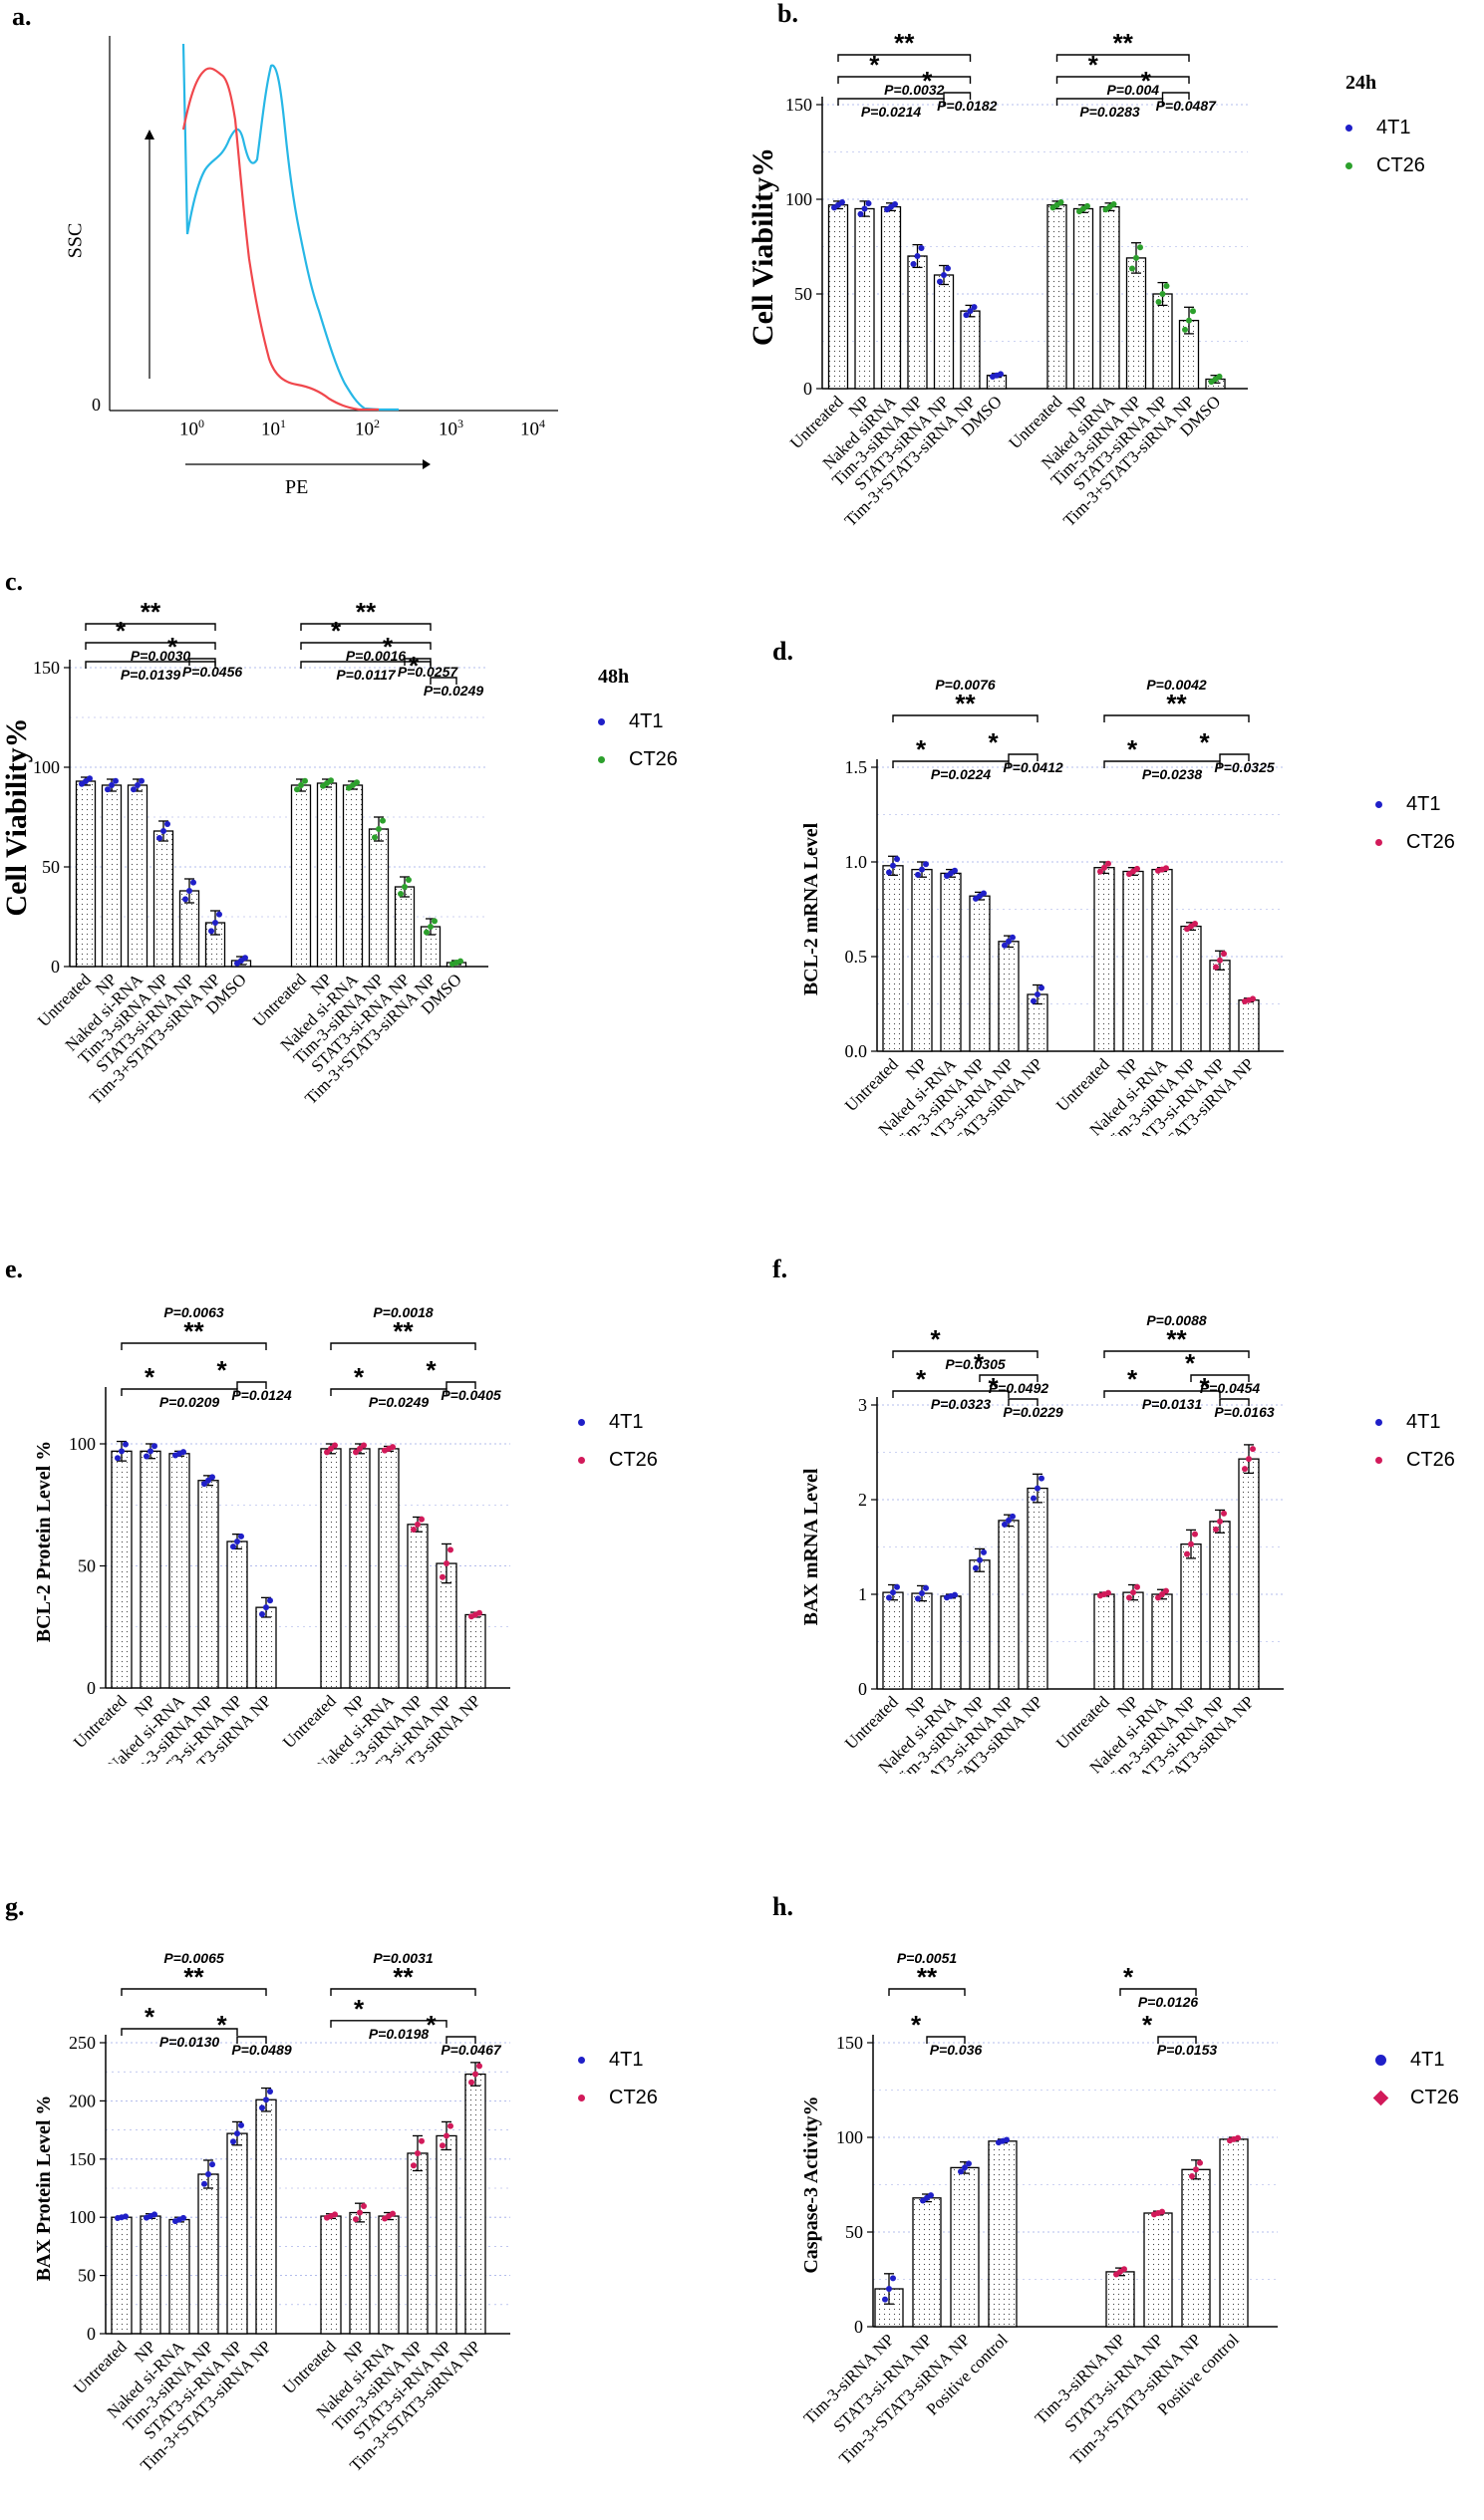 Image resolution: width=1484 pixels, height=2520 pixels. Describe the element at coordinates (403, 1312) in the screenshot. I see `p-value-label: P=0.0018` at that location.